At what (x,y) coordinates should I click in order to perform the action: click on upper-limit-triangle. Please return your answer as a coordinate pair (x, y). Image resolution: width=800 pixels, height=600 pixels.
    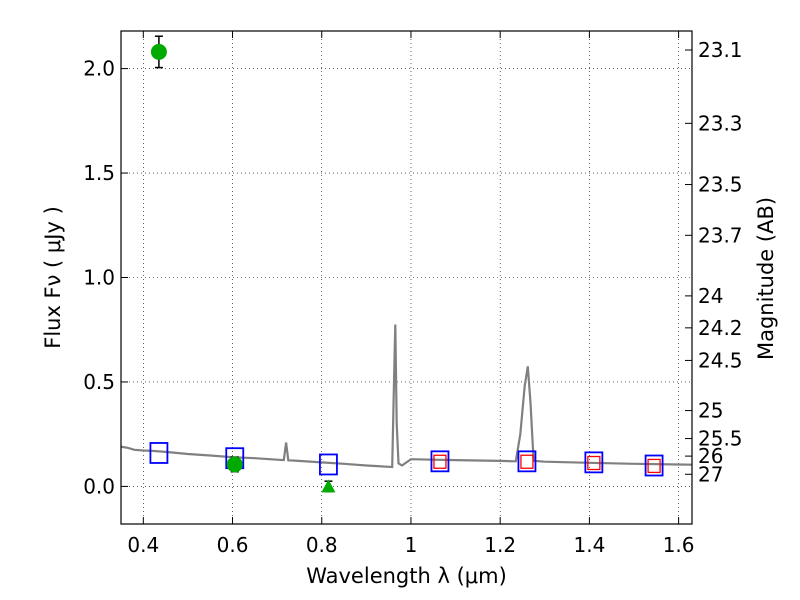
    Looking at the image, I should click on (328, 486).